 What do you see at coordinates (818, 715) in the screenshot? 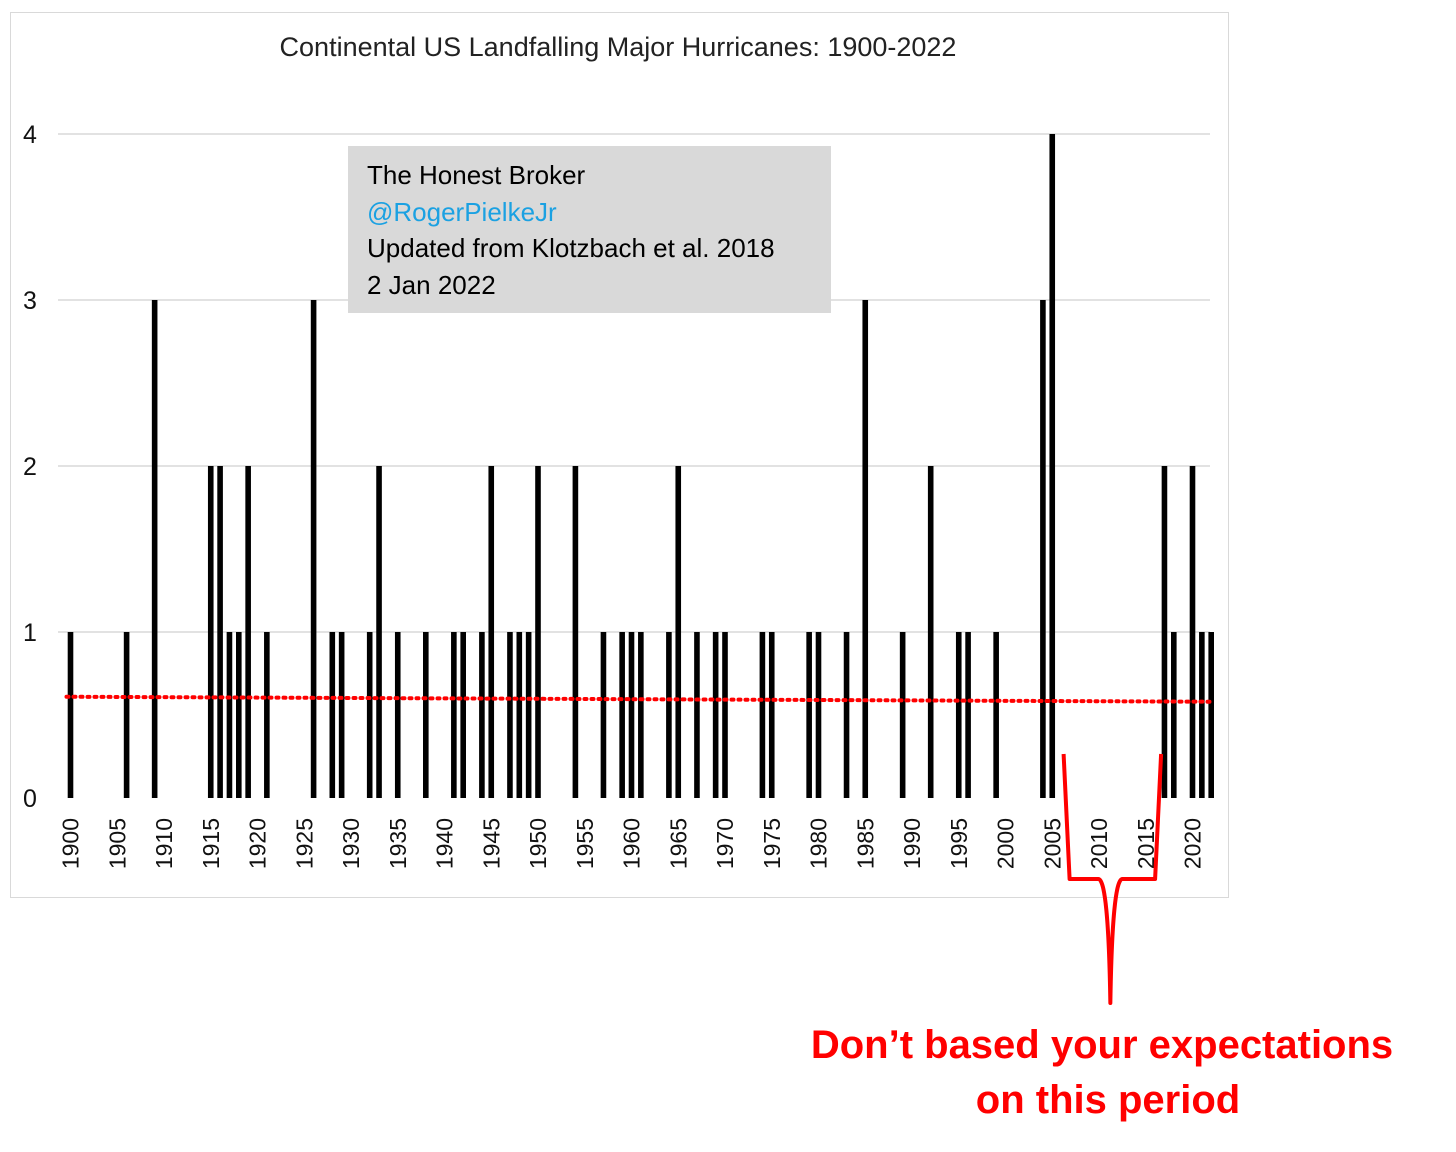
I see `bar-1980` at bounding box center [818, 715].